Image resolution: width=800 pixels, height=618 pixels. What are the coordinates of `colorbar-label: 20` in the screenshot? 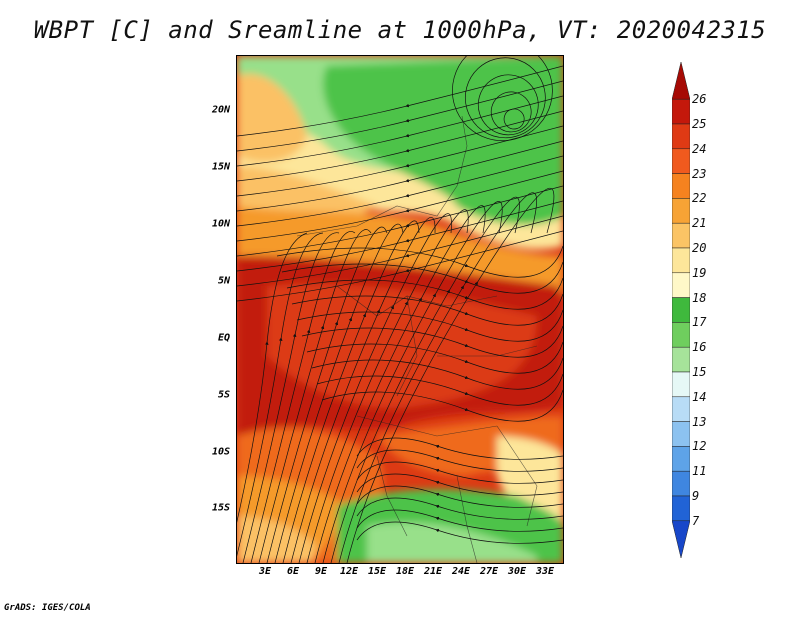 It's located at (699, 248).